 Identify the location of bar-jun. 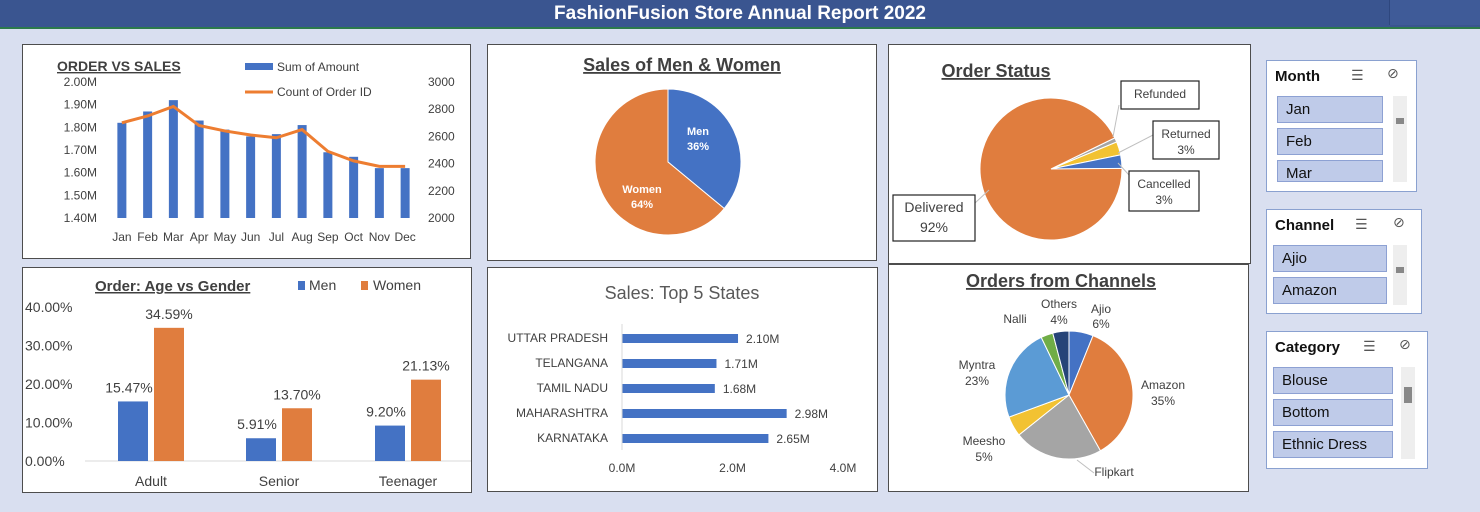
(251, 177).